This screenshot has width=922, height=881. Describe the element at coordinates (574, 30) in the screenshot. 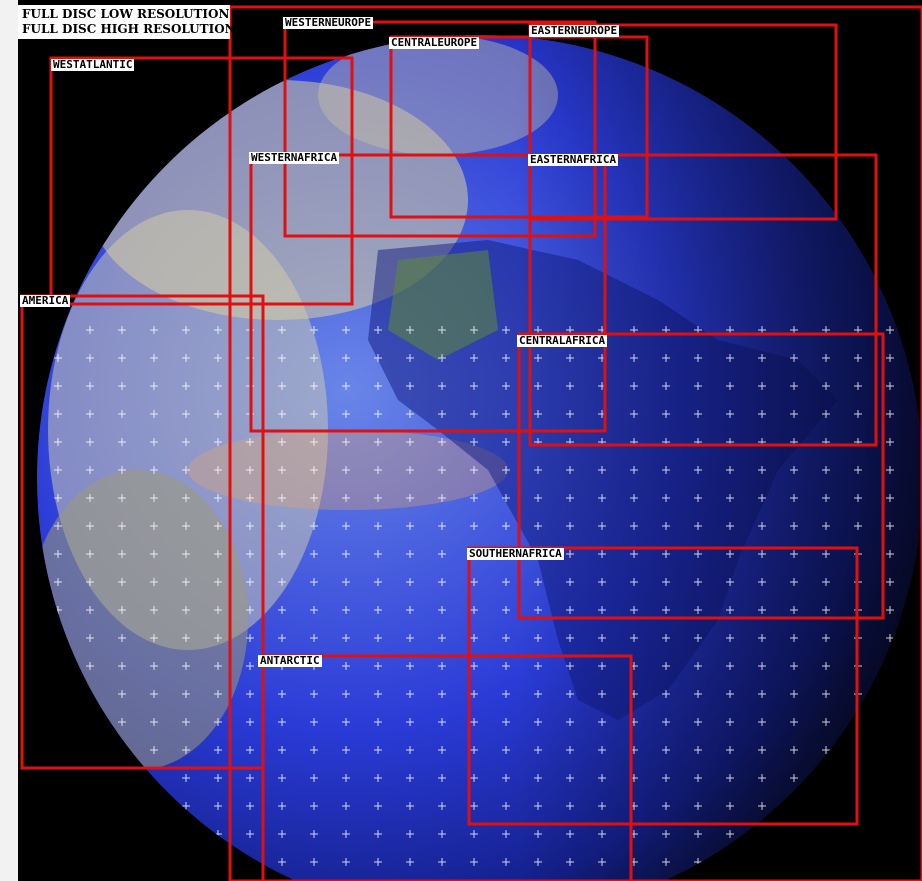

I see `sector-label-easterneurope: EASTERNEUROPE` at that location.